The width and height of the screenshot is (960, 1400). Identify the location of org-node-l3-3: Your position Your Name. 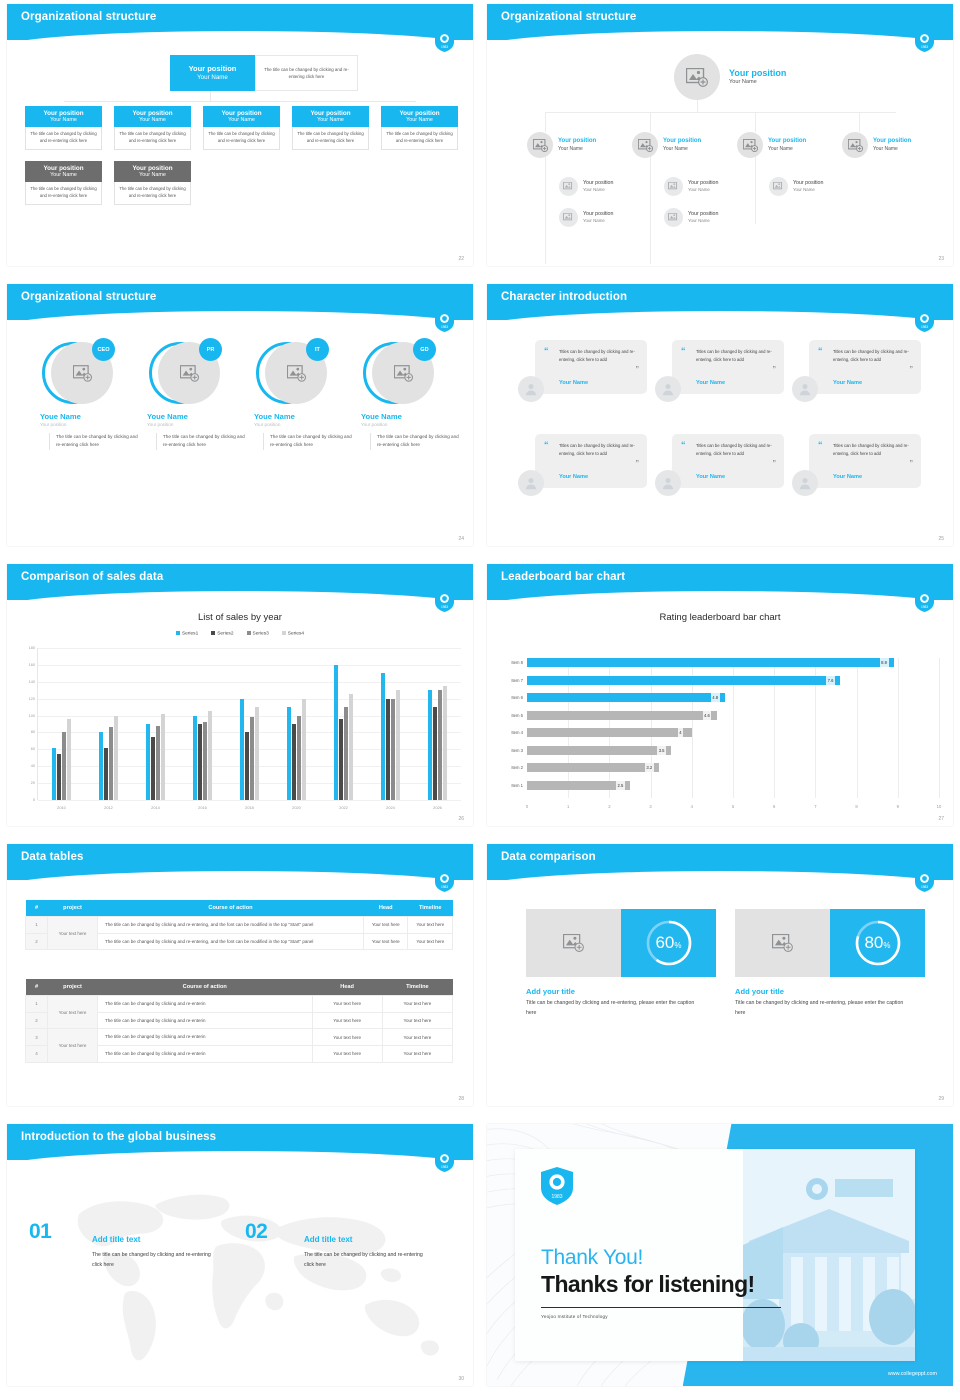
(691, 186).